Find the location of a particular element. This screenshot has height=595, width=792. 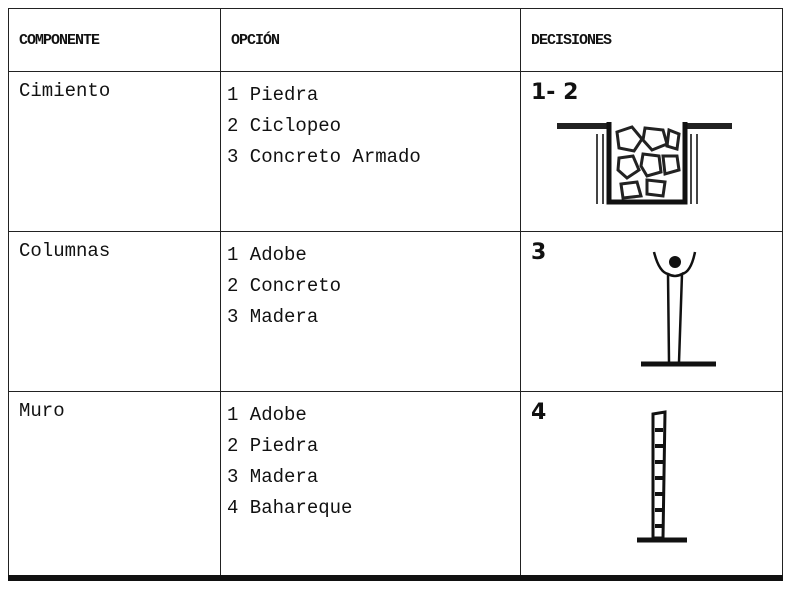

option: 1 Piedra is located at coordinates (273, 95).